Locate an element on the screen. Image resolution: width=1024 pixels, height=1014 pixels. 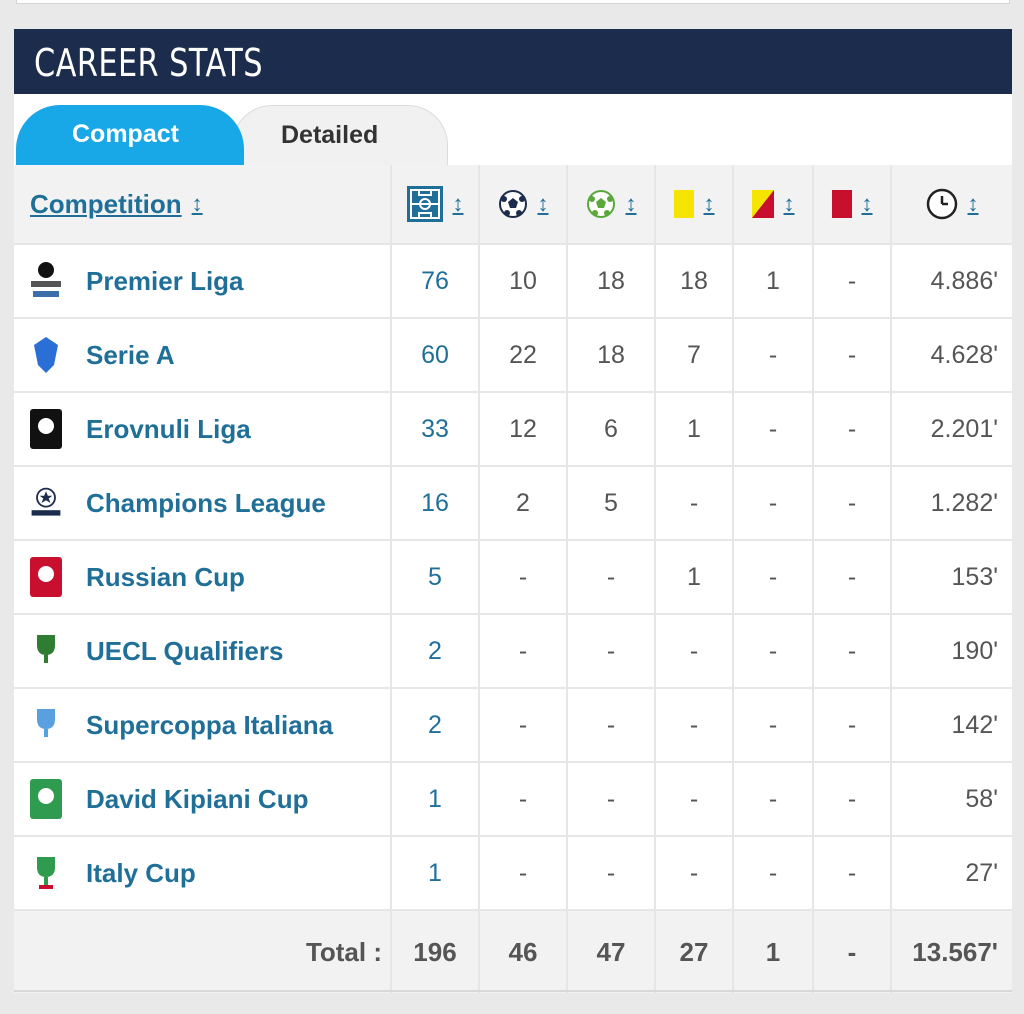
competition-name: David Kipiani Cup is located at coordinates (197, 798).